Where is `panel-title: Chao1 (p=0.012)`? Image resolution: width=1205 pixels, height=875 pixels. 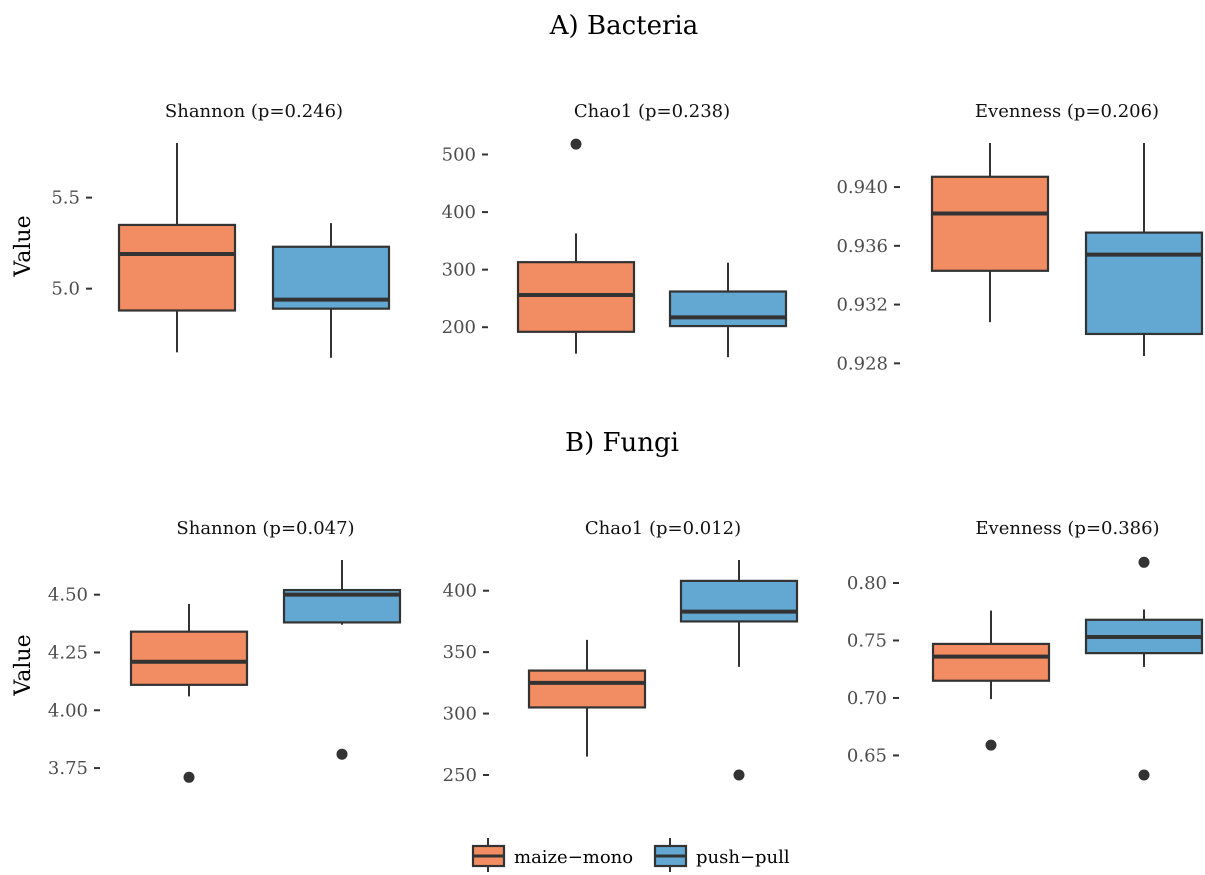
panel-title: Chao1 (p=0.012) is located at coordinates (663, 528).